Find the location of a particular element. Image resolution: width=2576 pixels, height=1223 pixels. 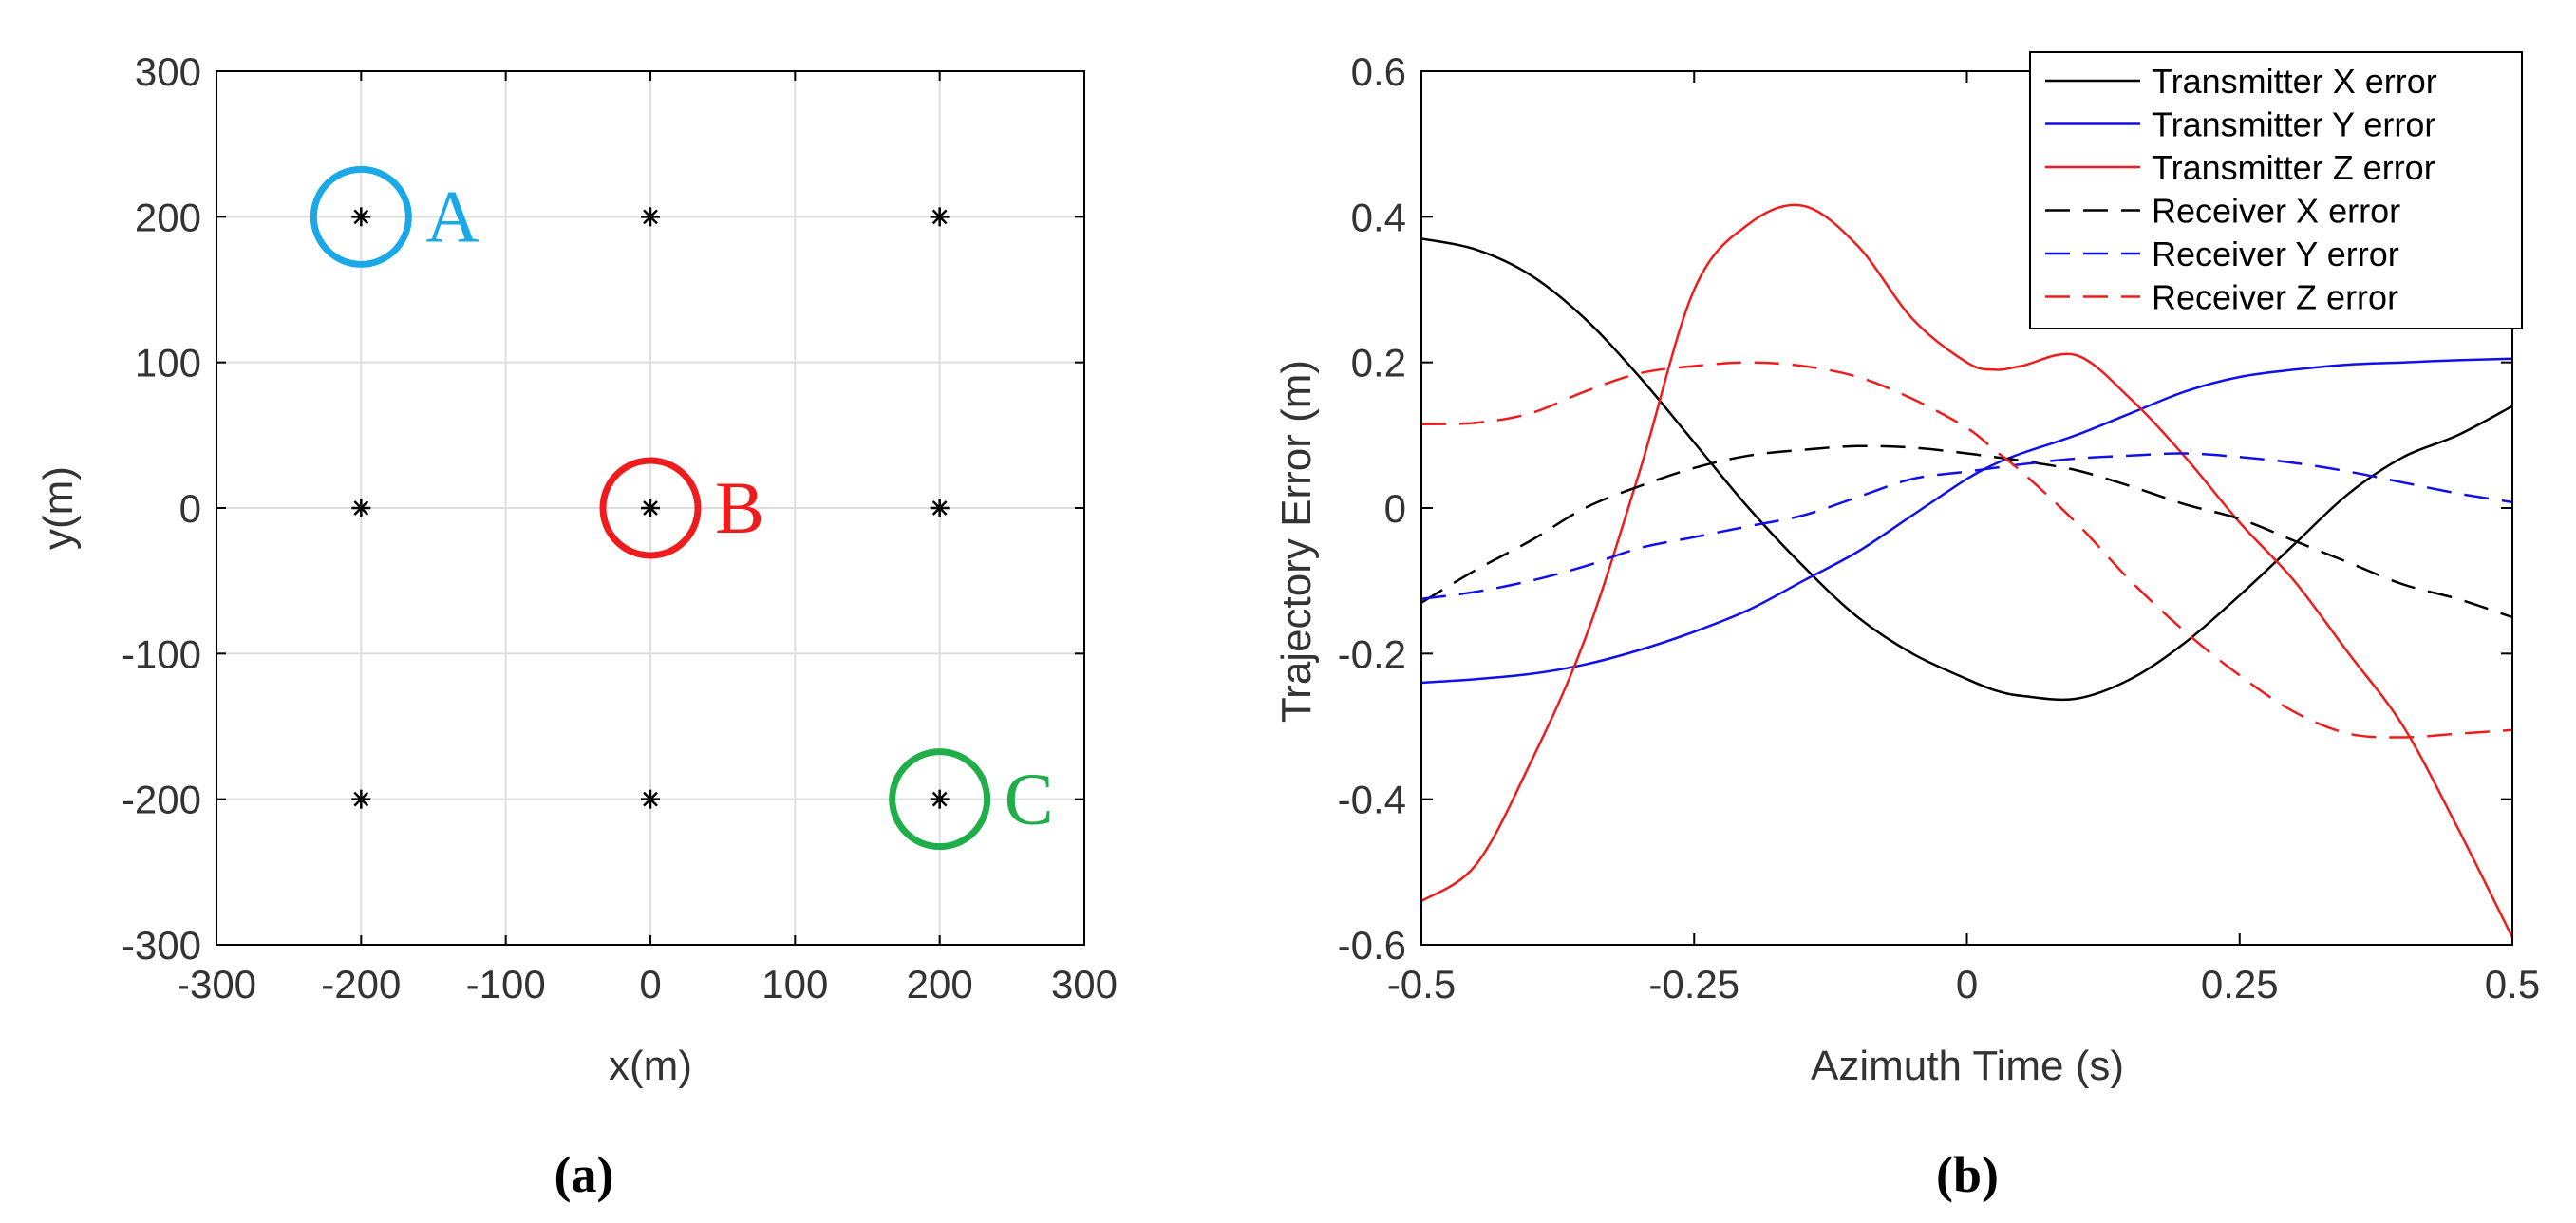

a-x-tick-label: -200 is located at coordinates (361, 984).